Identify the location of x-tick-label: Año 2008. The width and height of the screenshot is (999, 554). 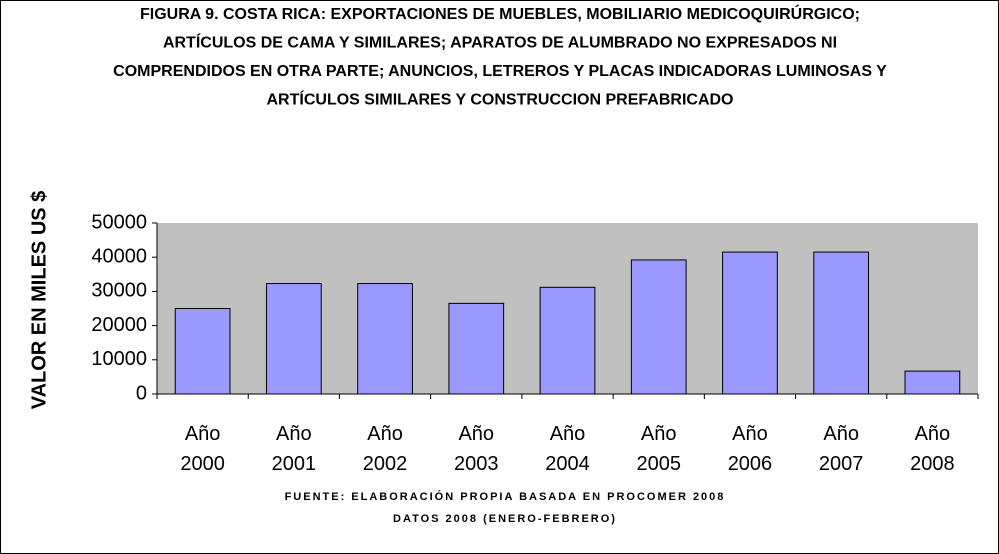
(932, 449).